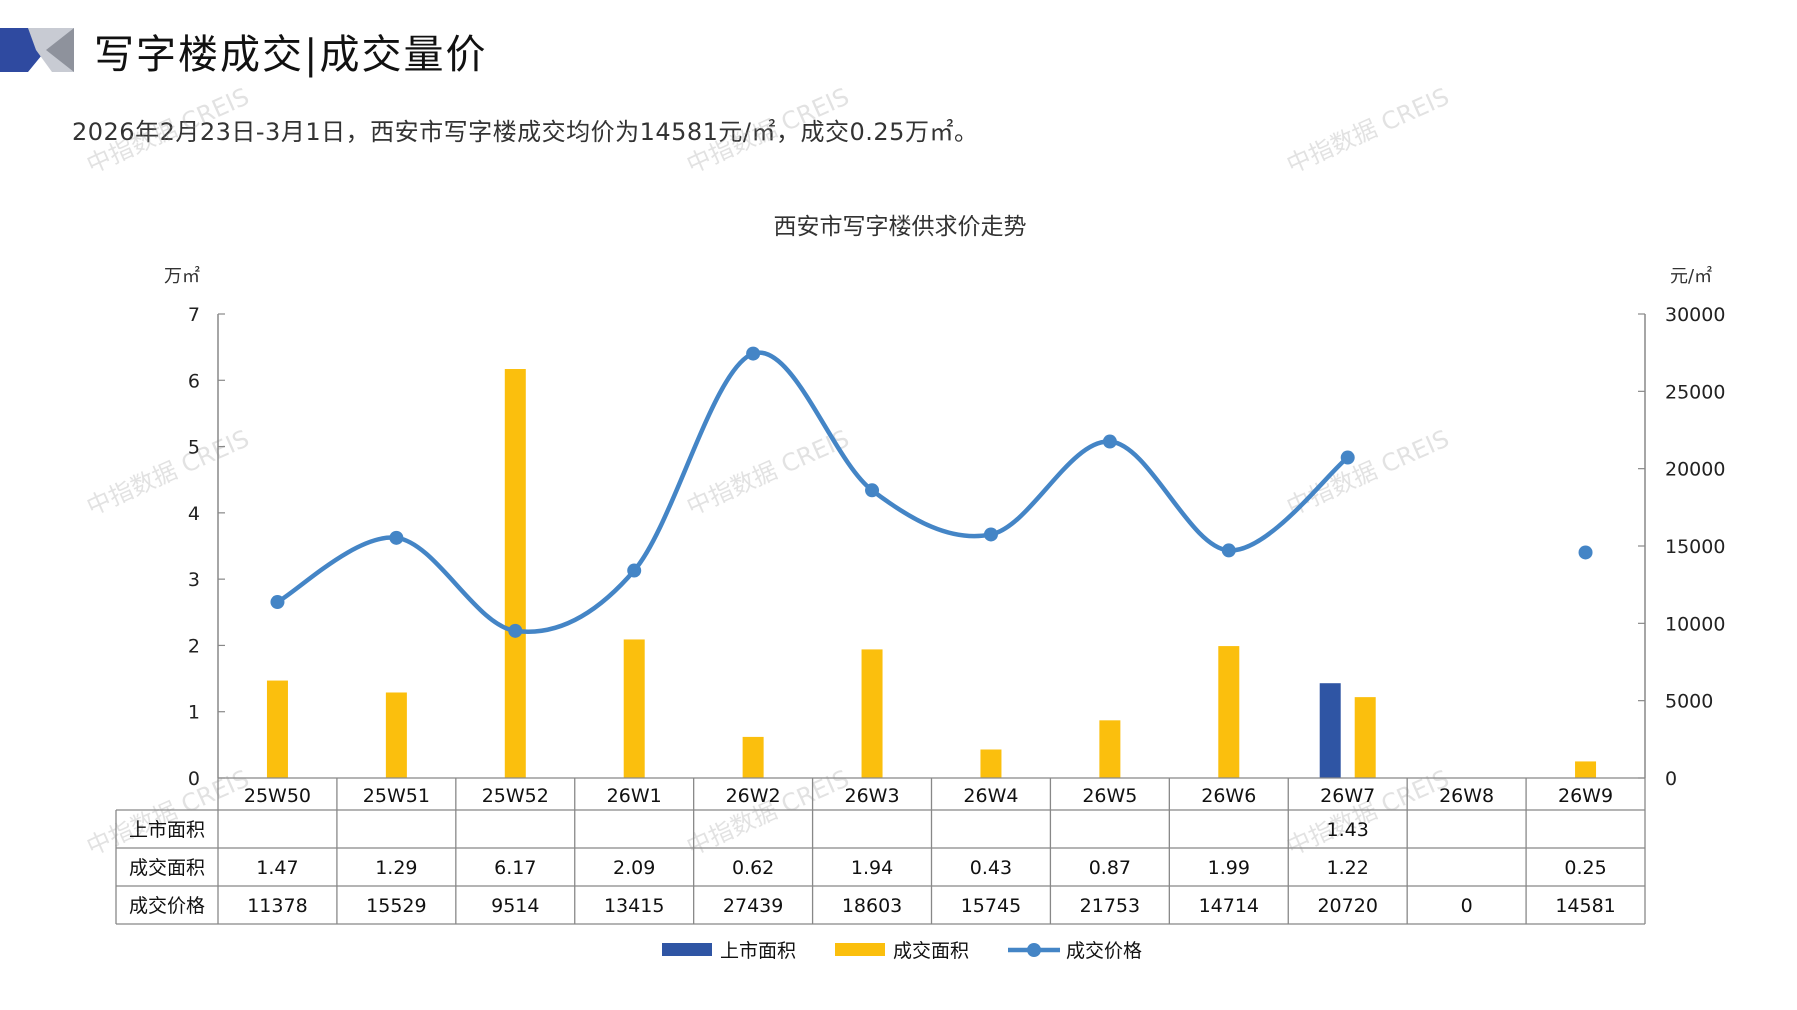 This screenshot has height=1010, width=1797. Describe the element at coordinates (515, 796) in the screenshot. I see `category-label: 25W52` at that location.